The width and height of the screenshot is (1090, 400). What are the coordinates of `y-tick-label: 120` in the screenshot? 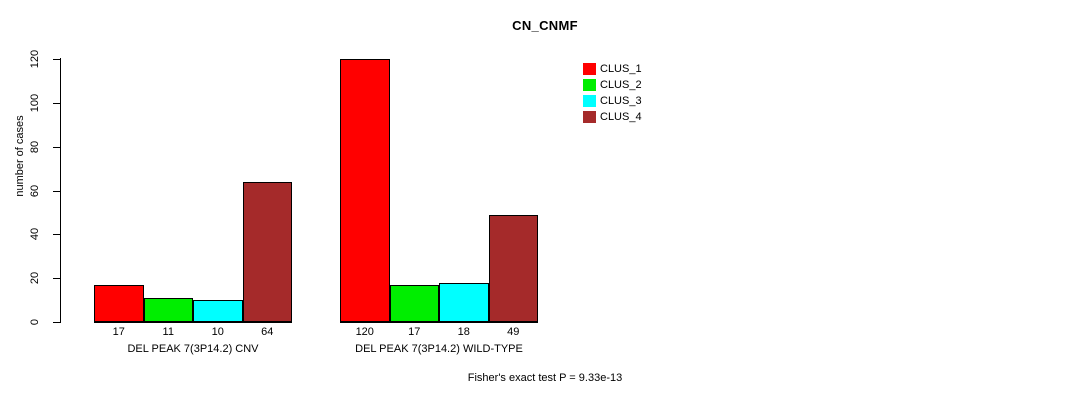 It's located at (35, 59).